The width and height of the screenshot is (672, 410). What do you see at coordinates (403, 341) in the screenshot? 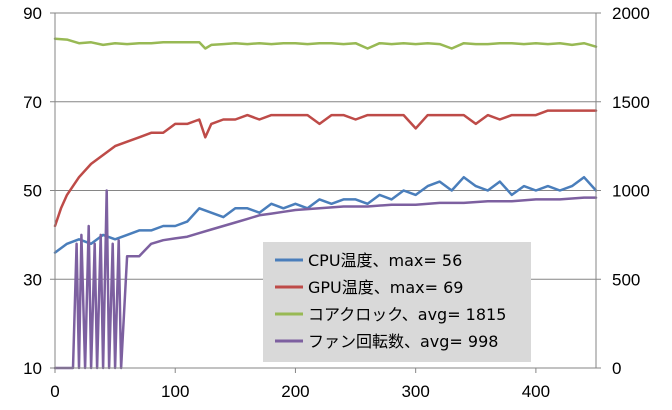
I see `legend-label: ファン回転数、avg= 998` at bounding box center [403, 341].